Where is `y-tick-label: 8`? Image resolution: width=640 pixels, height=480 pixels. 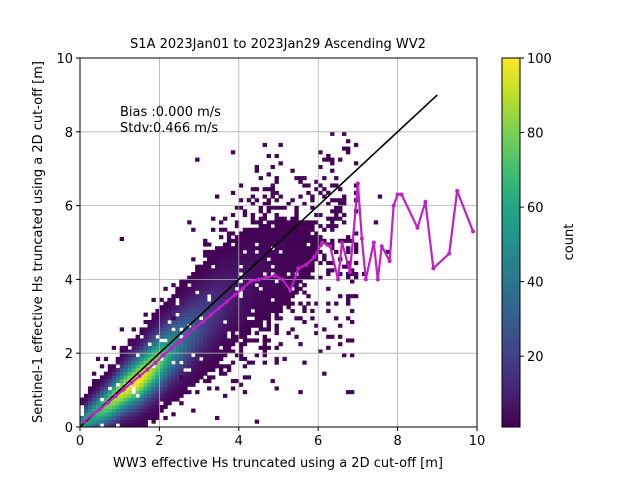 y-tick-label: 8 is located at coordinates (69, 133).